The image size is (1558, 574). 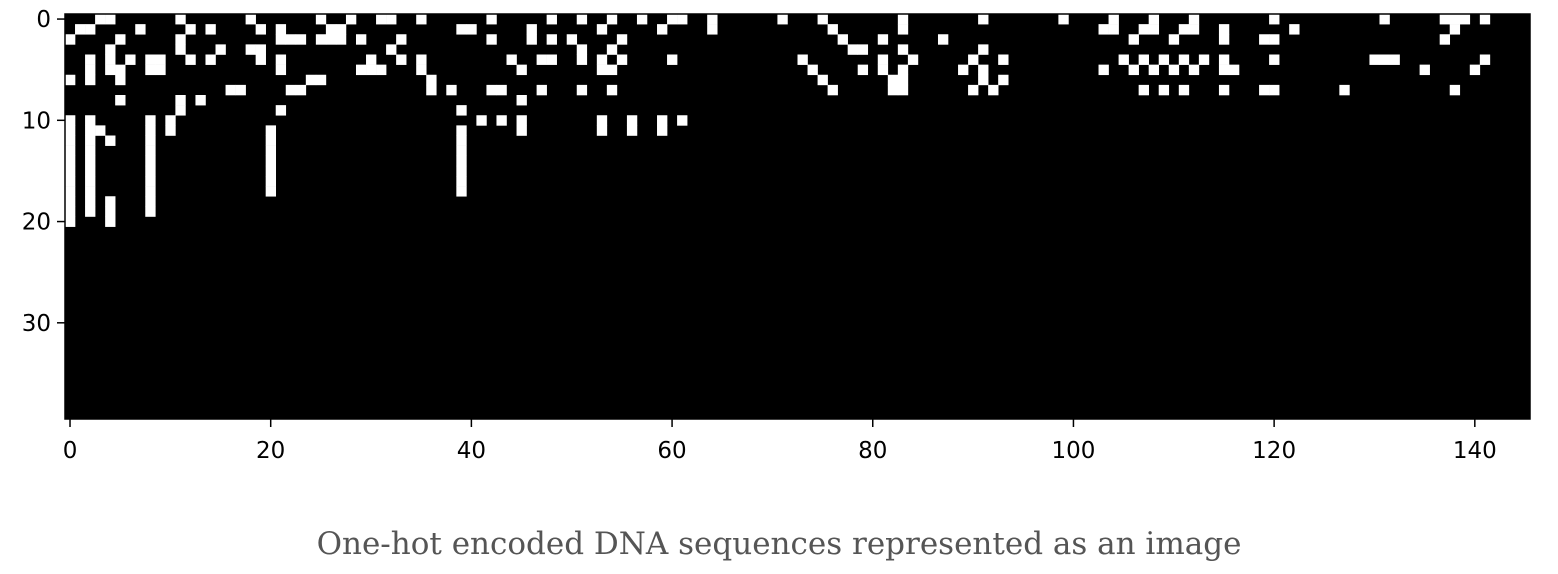 I want to click on x-tick-label: 140, so click(x=1475, y=451).